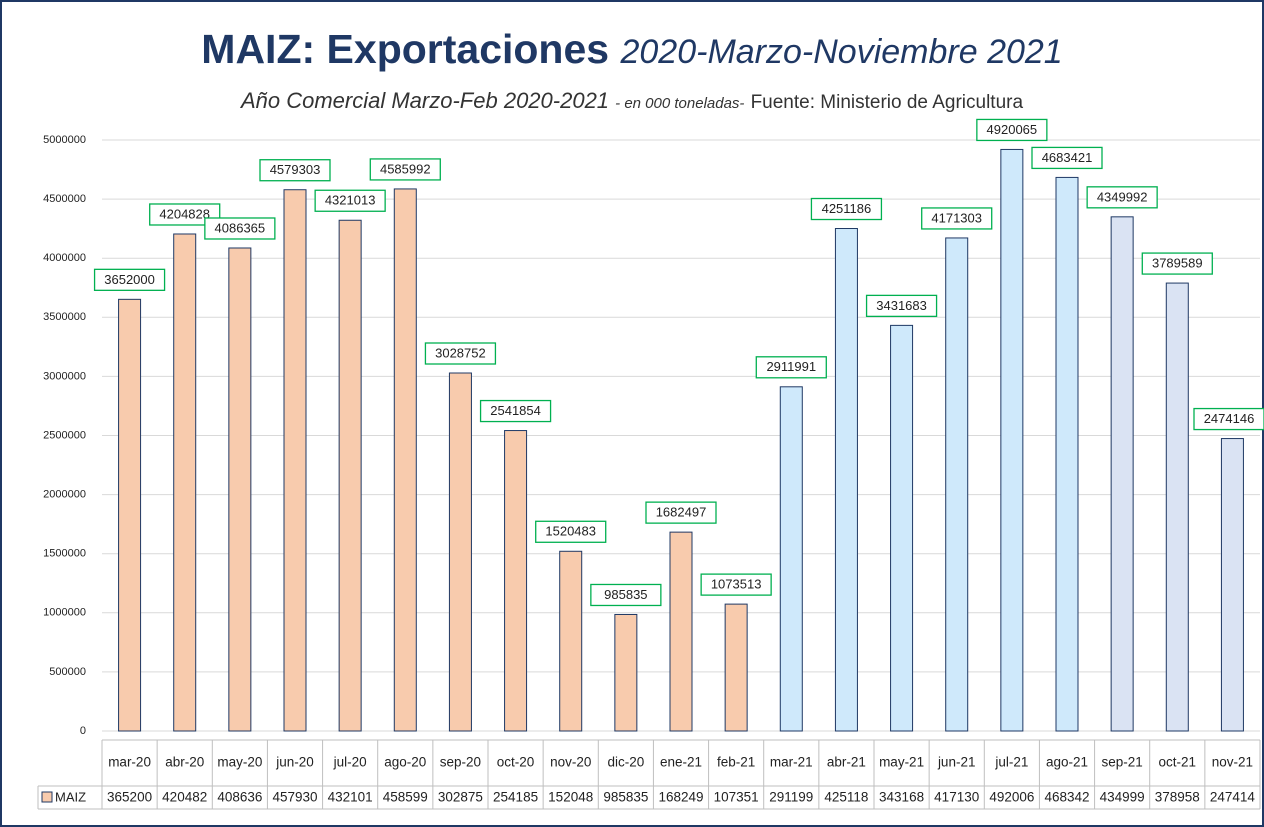 Image resolution: width=1264 pixels, height=827 pixels. I want to click on data-label: 4585992, so click(405, 168).